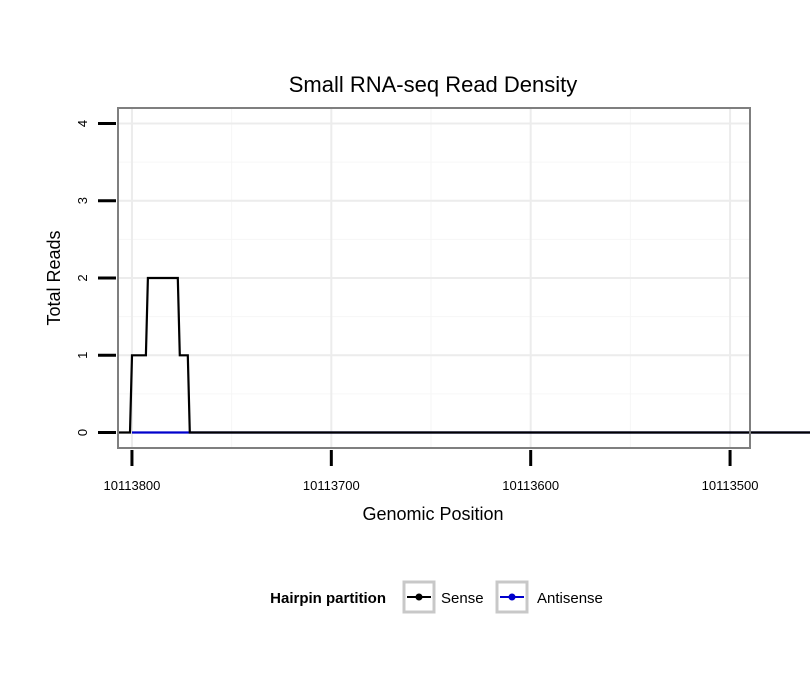  Describe the element at coordinates (419, 597) in the screenshot. I see `legend-dot-sense` at that location.